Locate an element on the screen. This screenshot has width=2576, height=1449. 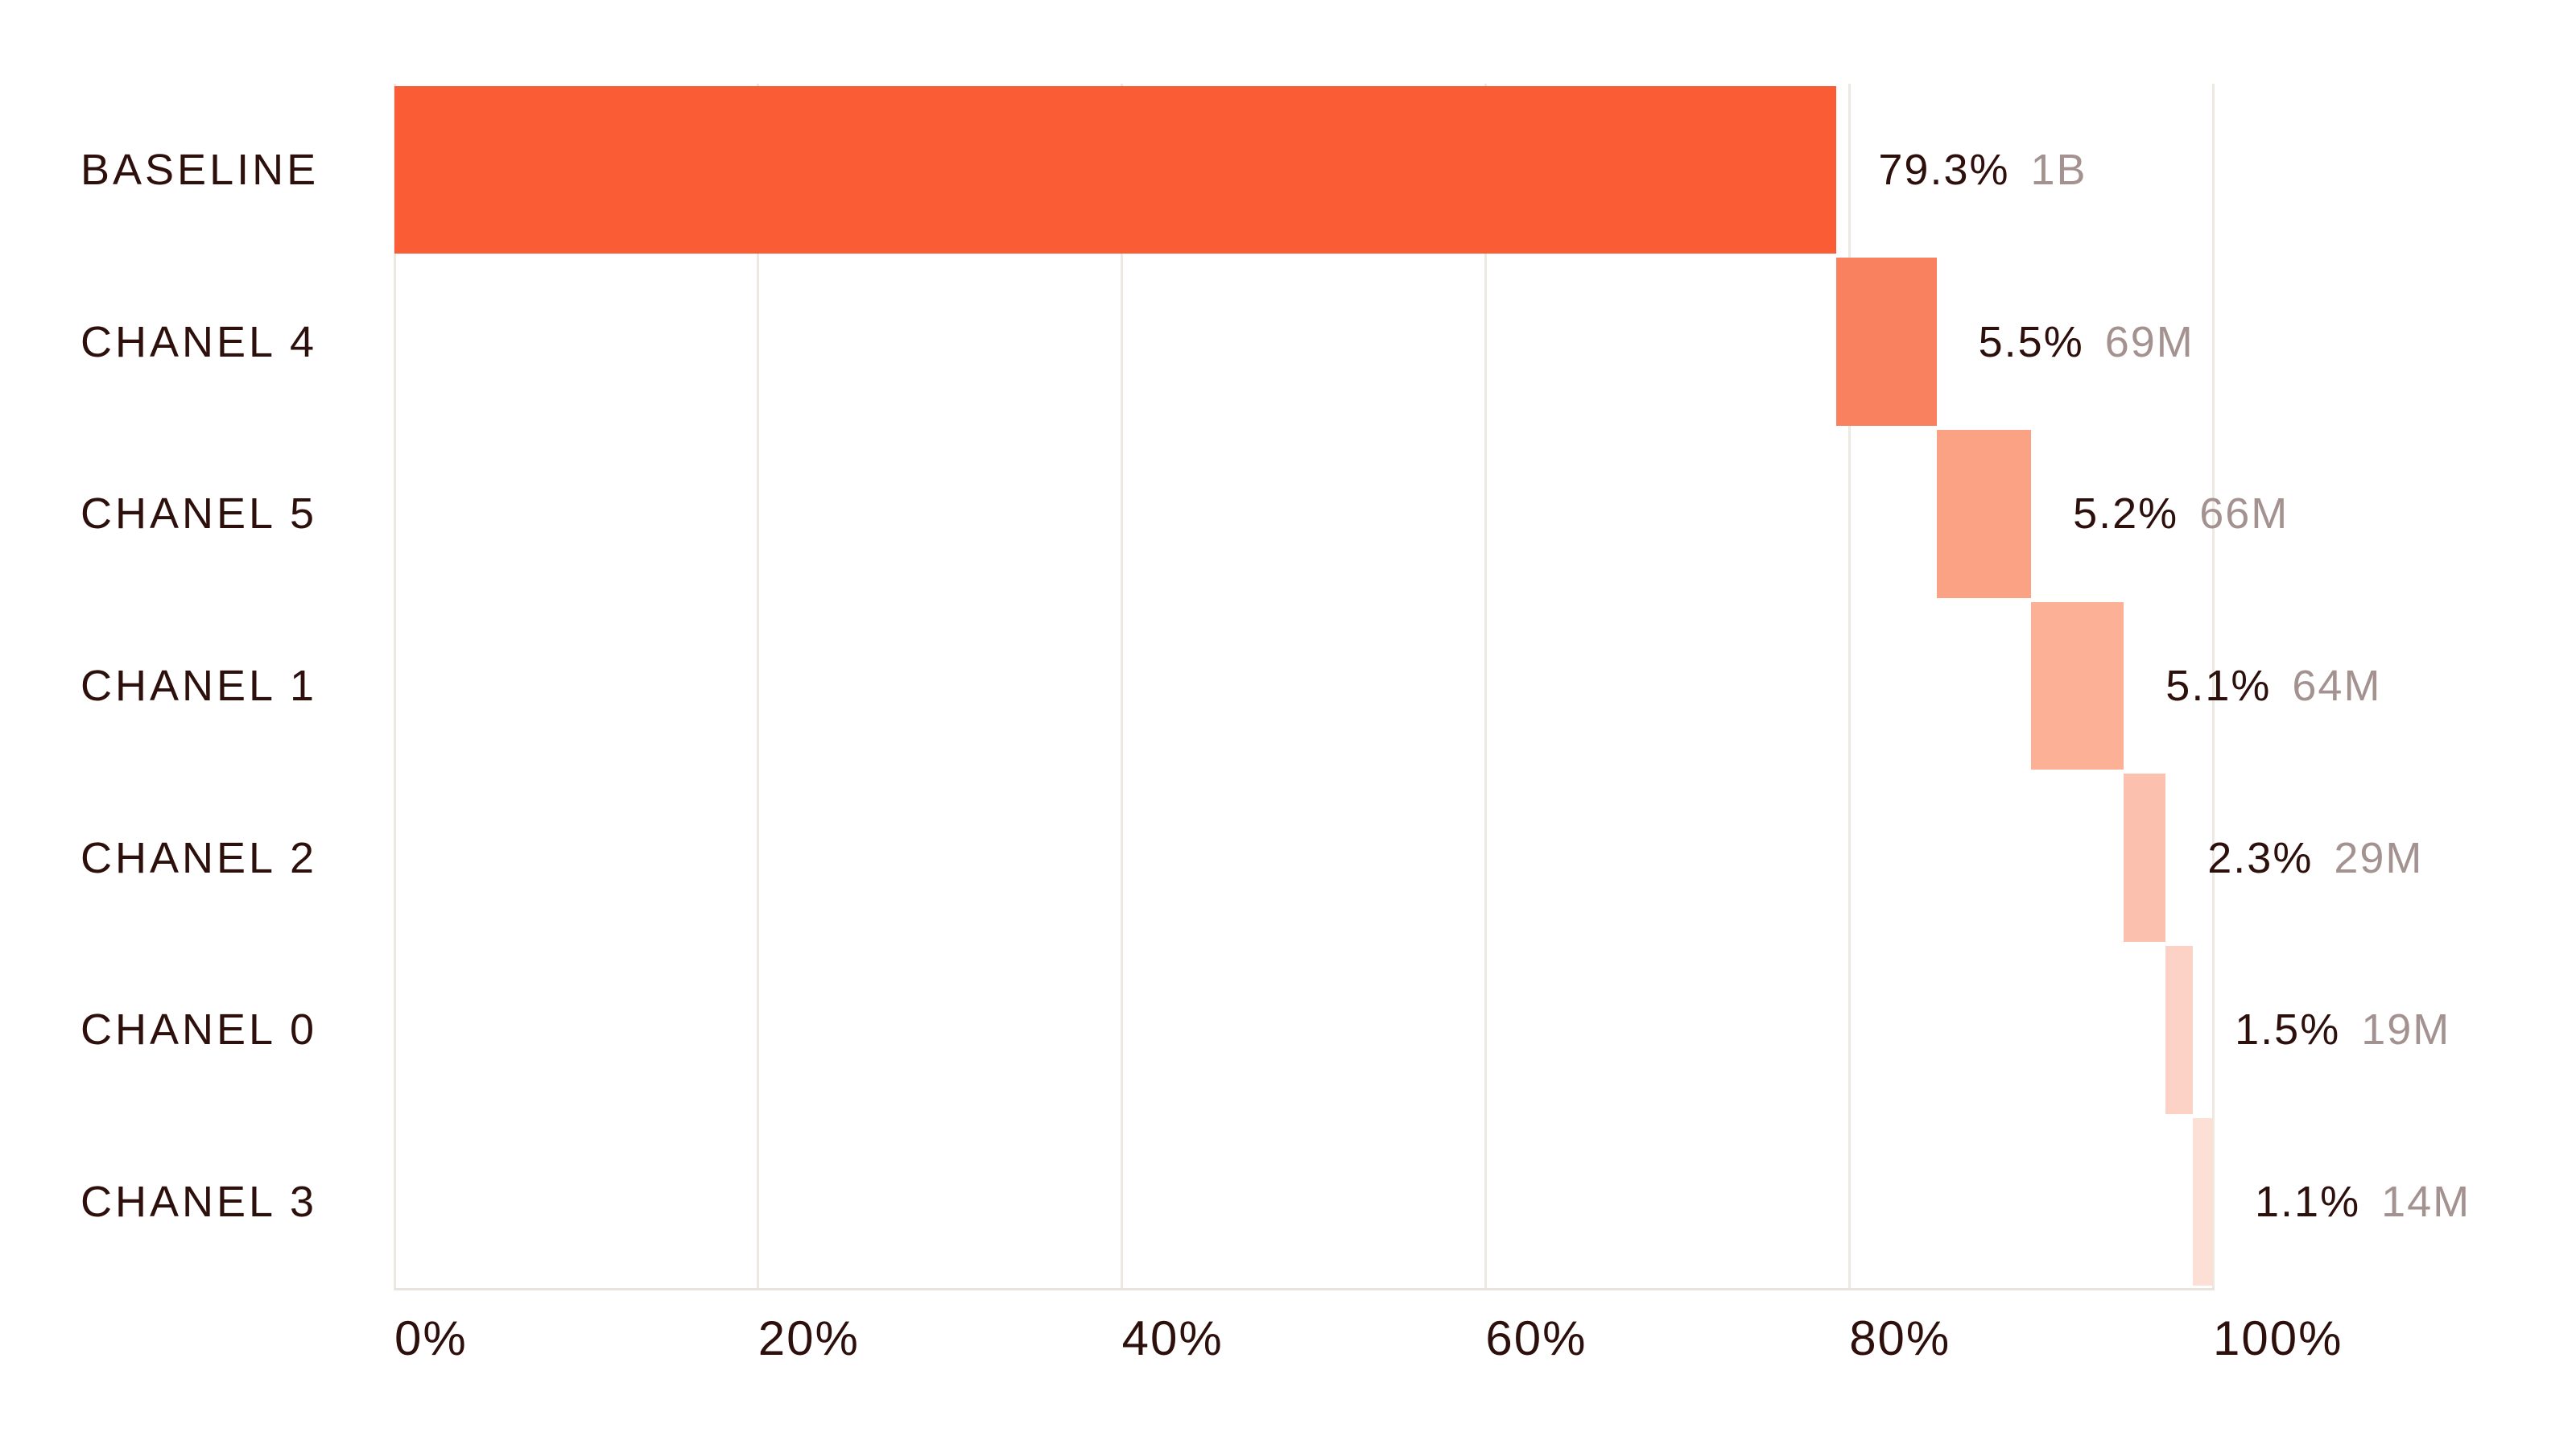
value-percent: 79.3% is located at coordinates (1944, 169).